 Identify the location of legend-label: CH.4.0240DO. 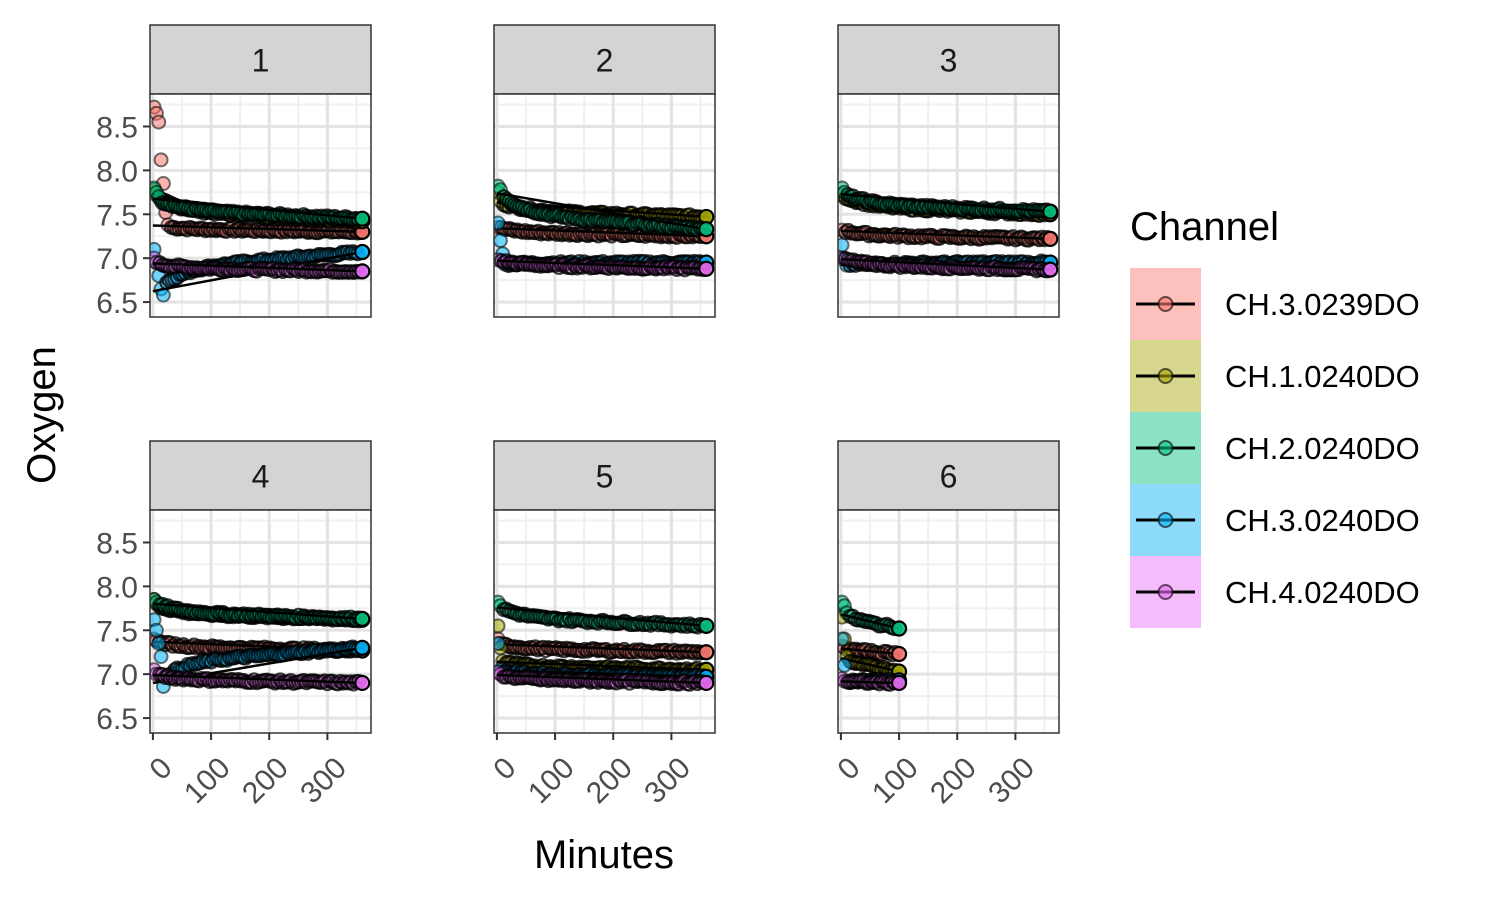
(1322, 592).